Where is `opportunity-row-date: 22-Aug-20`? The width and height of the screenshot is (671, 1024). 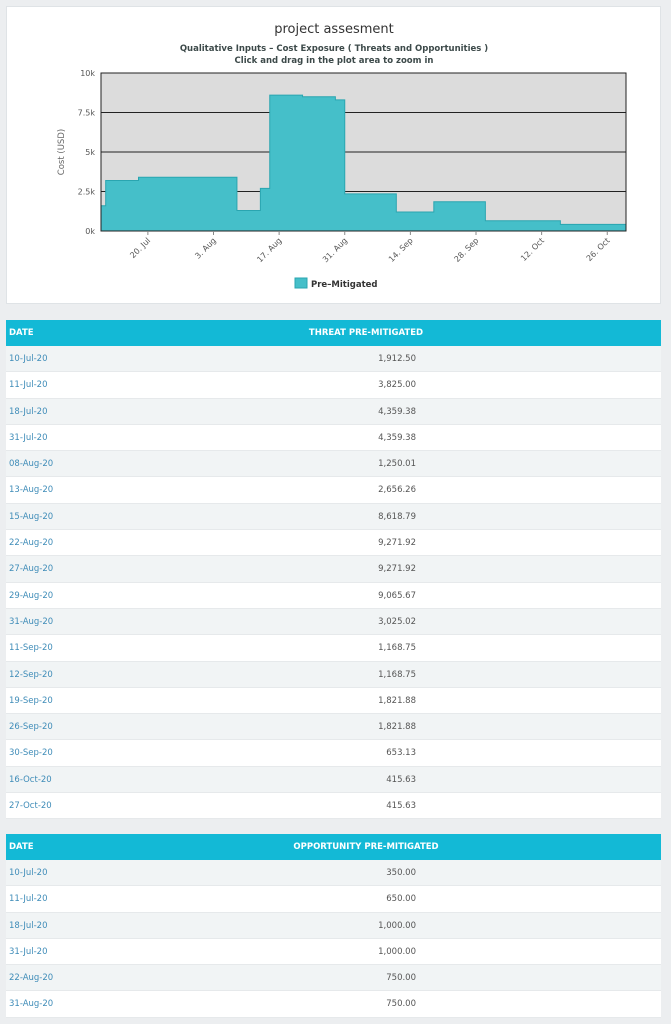
opportunity-row-date: 22-Aug-20 is located at coordinates (31, 978).